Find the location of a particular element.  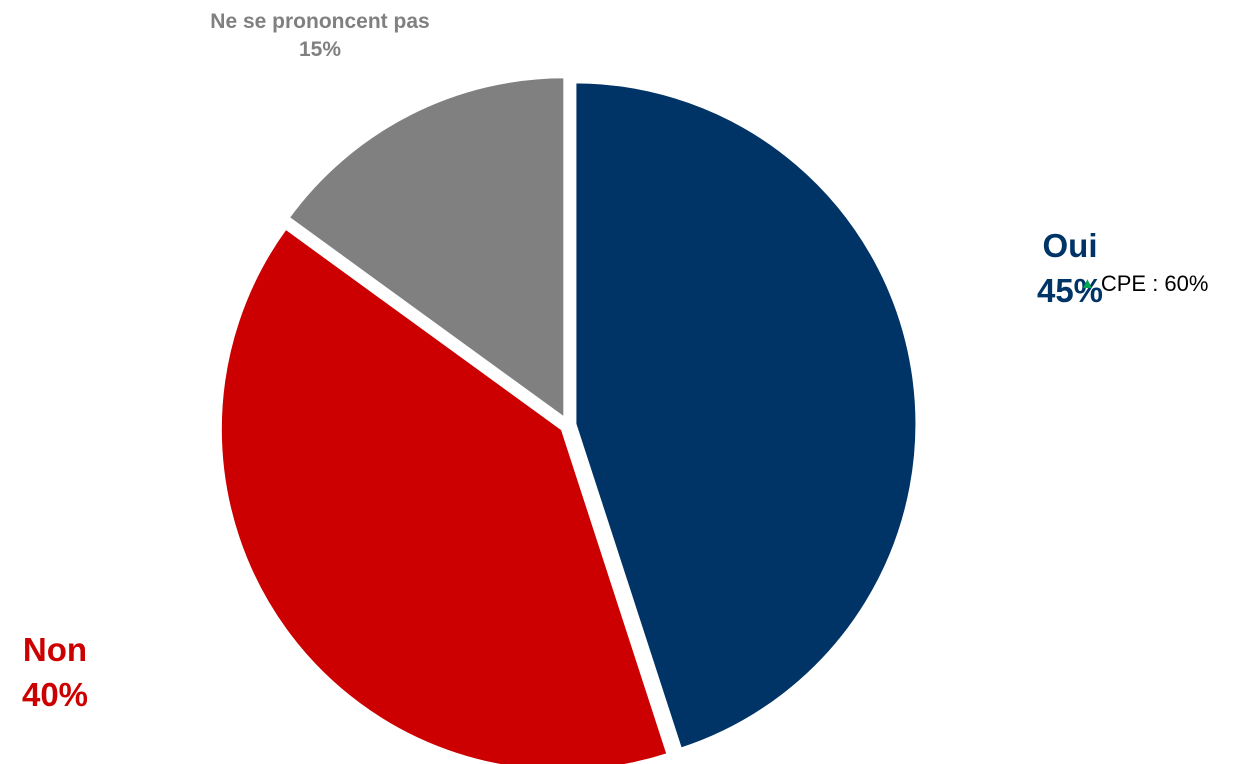

slice-label-oui: Oui 45% is located at coordinates (1070, 268).